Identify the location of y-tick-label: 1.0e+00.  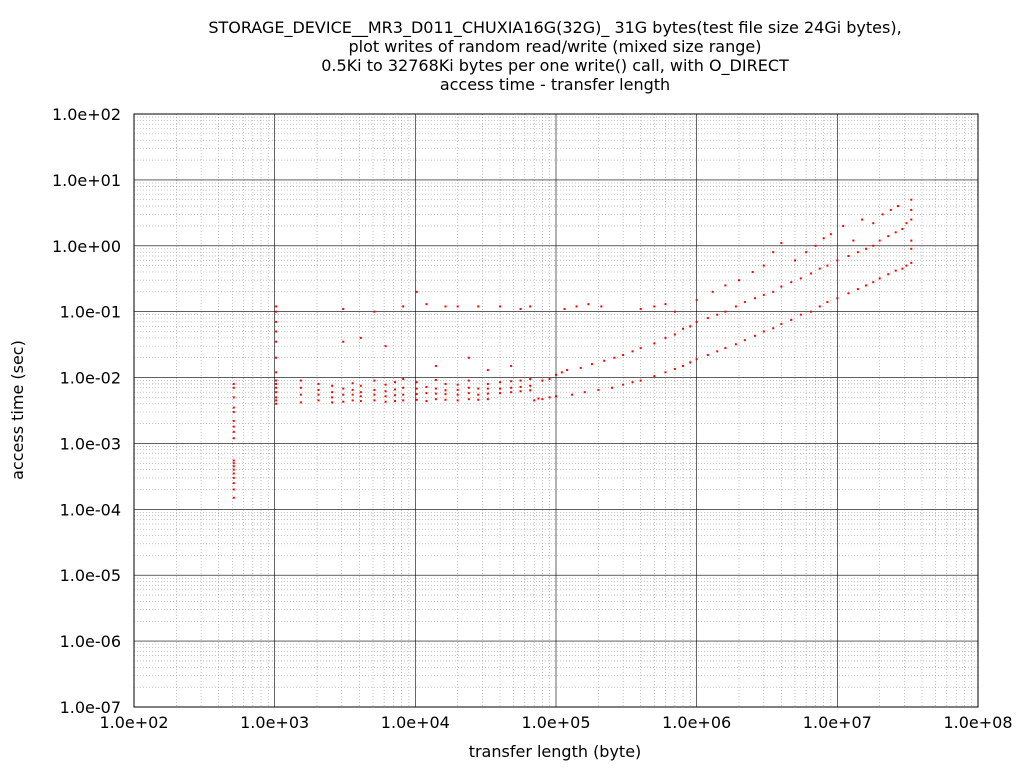
(86, 246).